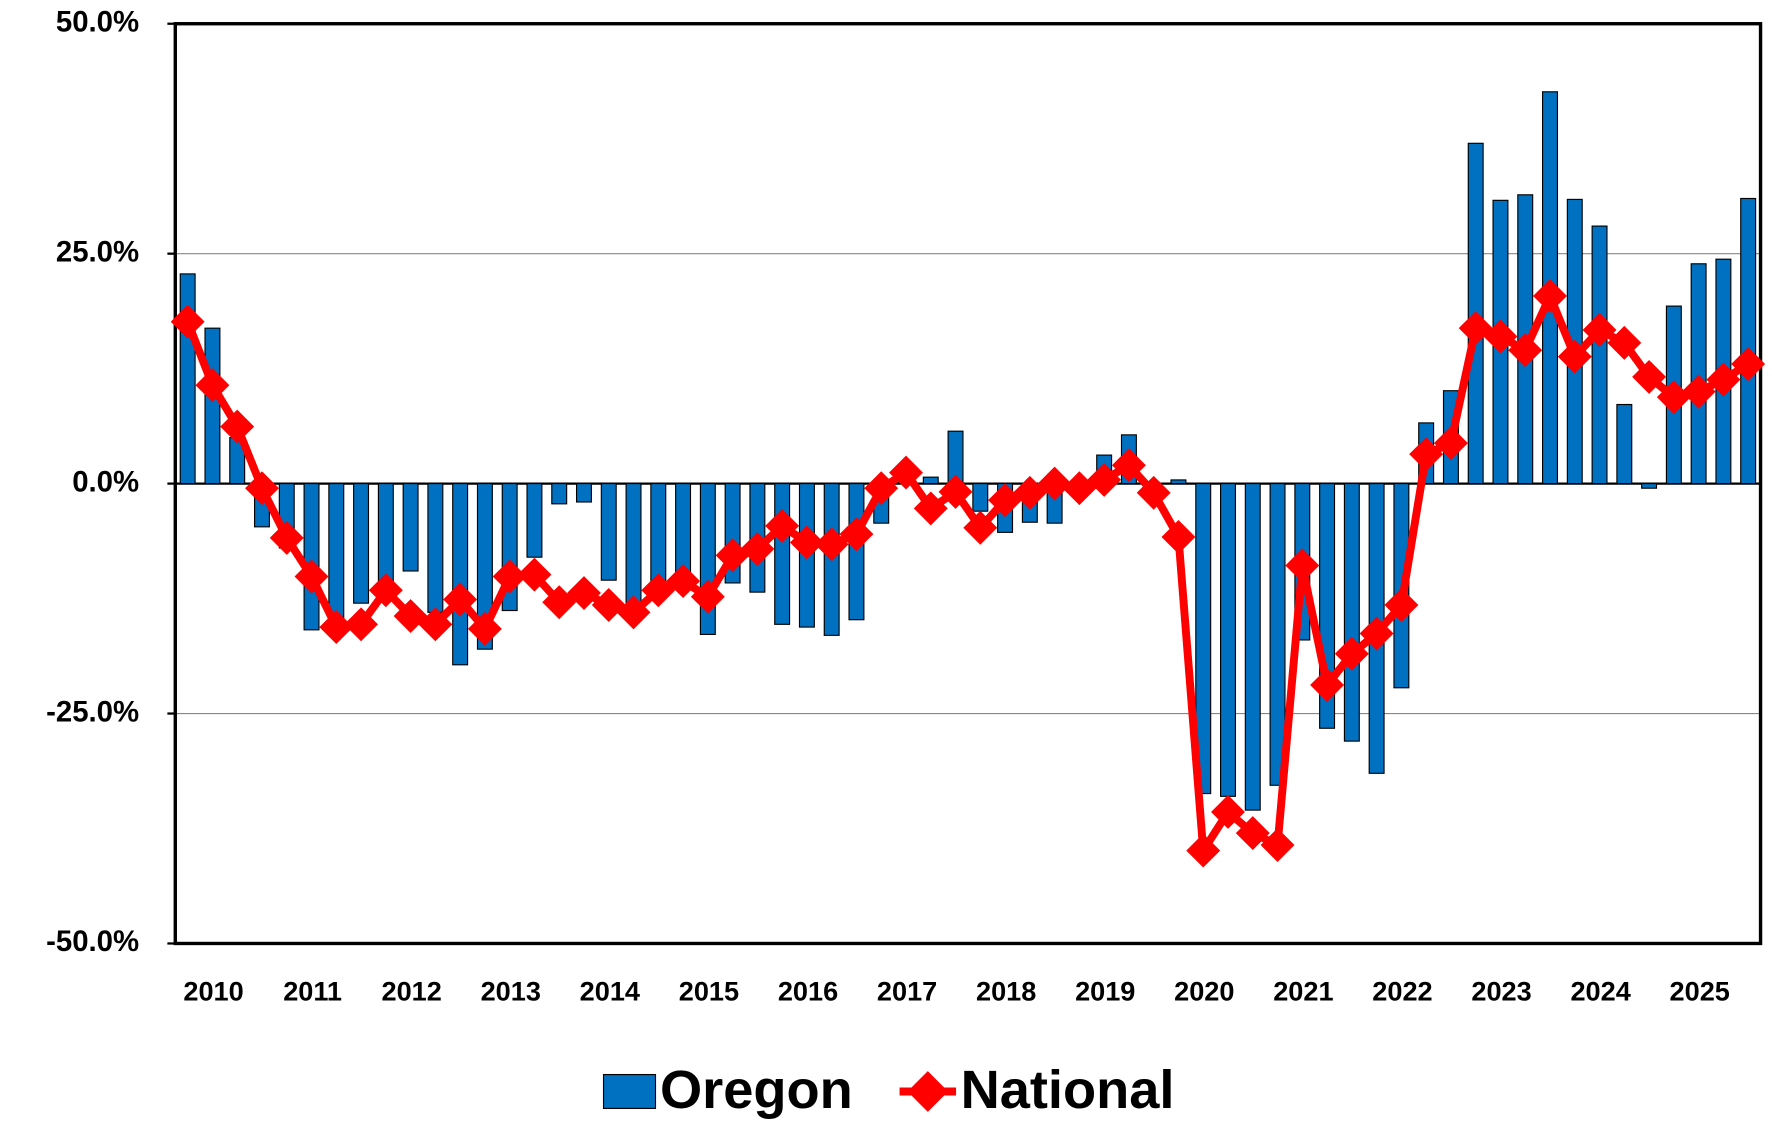  What do you see at coordinates (1006, 990) in the screenshot?
I see `x-tick-label: 2018` at bounding box center [1006, 990].